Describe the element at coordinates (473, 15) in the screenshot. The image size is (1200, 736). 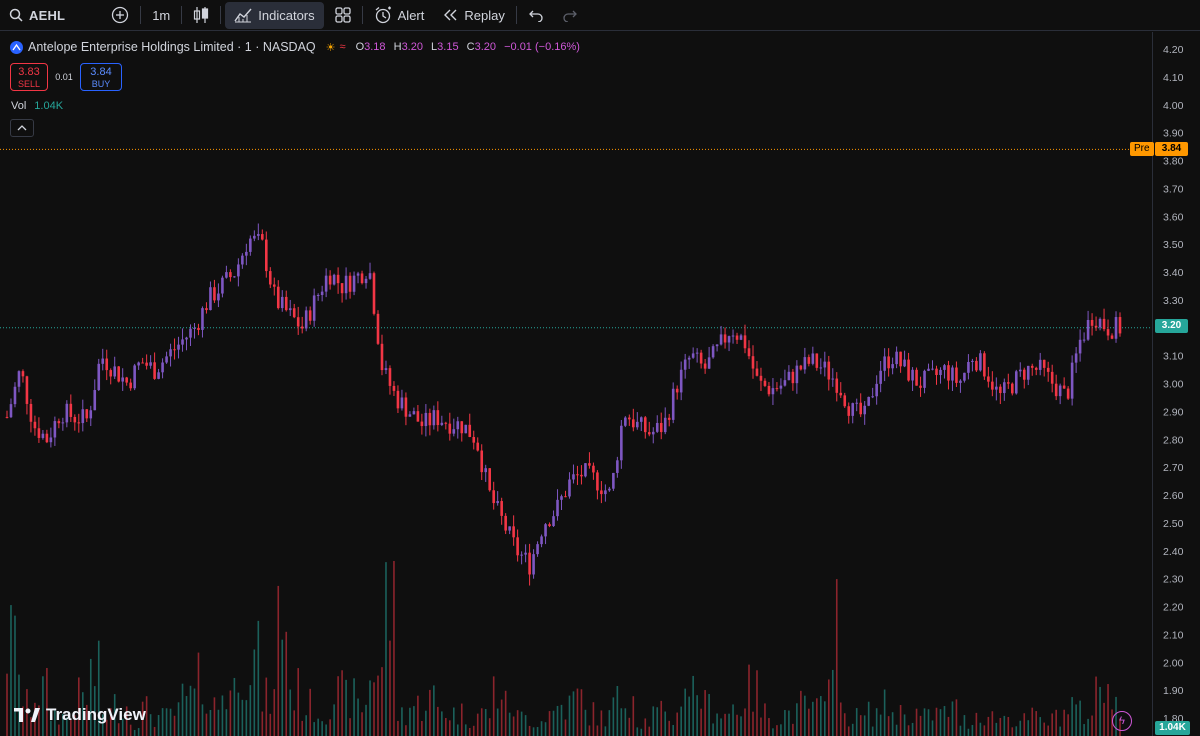
I see `replay-button: Replay` at that location.